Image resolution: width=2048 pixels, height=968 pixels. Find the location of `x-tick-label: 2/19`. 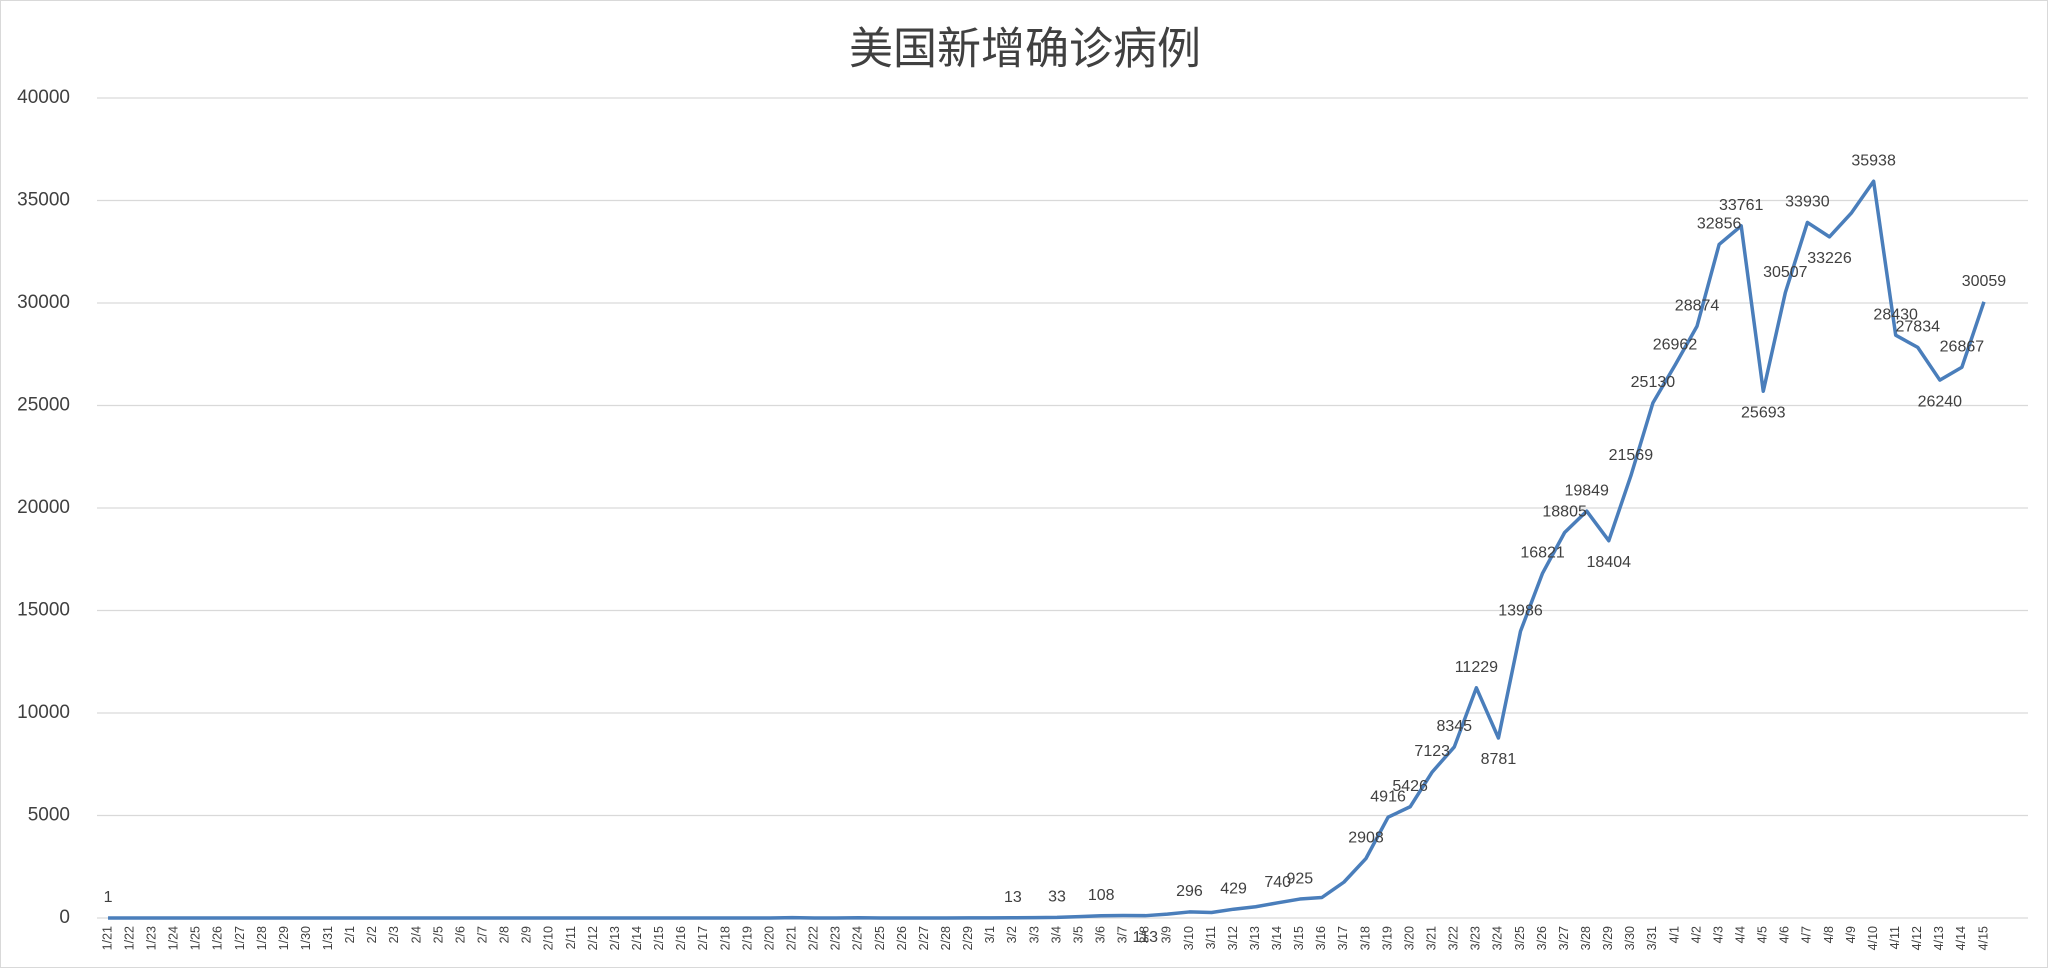

x-tick-label: 2/19 is located at coordinates (747, 938).